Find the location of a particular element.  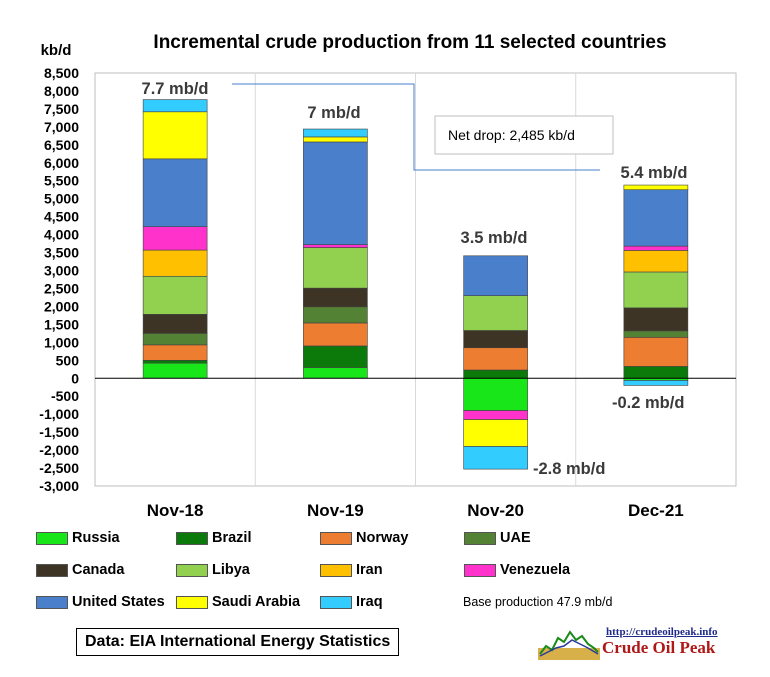

x-axis-labels: Nov-18 Nov-19 Nov-20 Dec-21 is located at coordinates (415, 510).